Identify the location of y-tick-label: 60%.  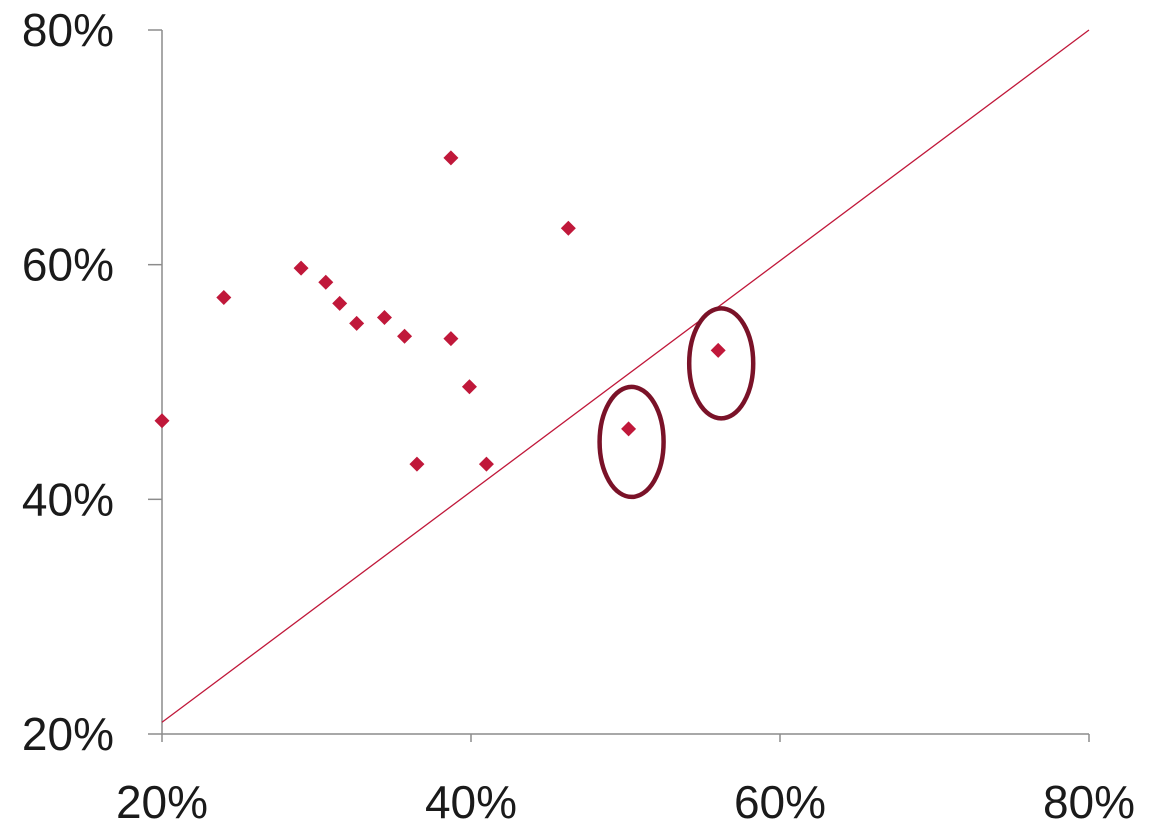
(68, 265).